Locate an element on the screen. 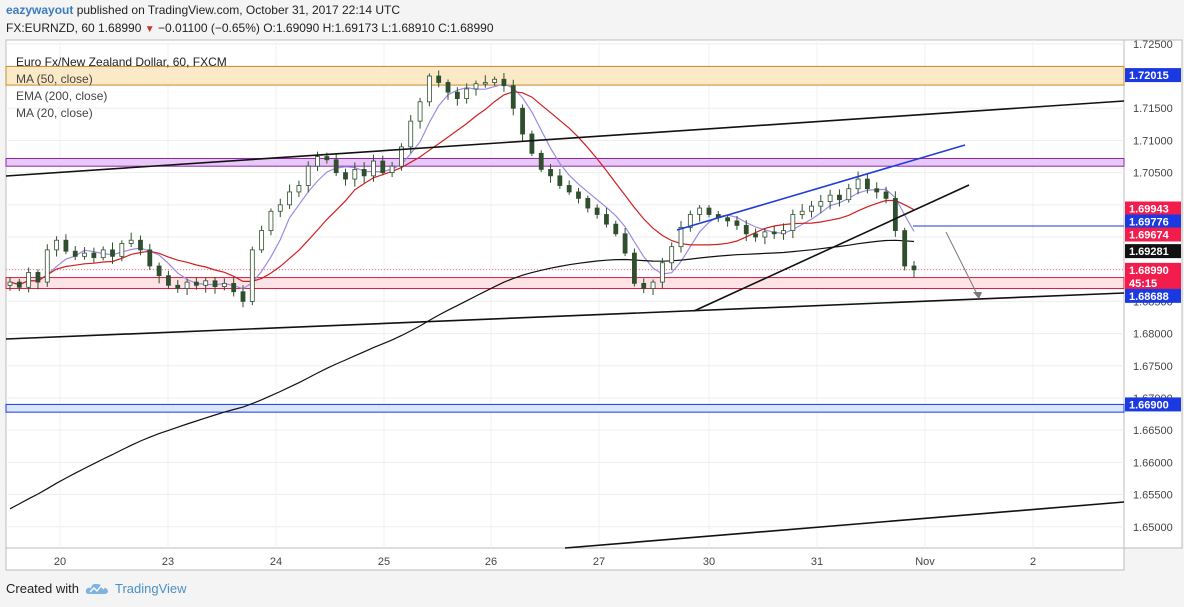 This screenshot has width=1184, height=607. y-tick-label: 1.71500 is located at coordinates (1153, 109).